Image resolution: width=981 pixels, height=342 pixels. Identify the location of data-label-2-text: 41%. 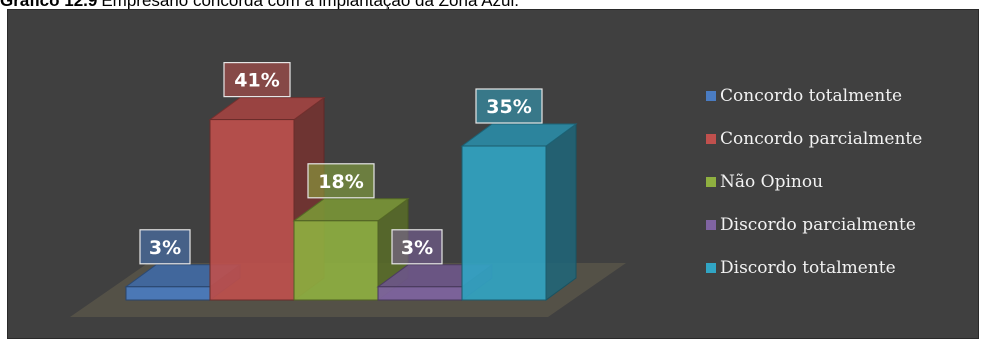
(256, 81).